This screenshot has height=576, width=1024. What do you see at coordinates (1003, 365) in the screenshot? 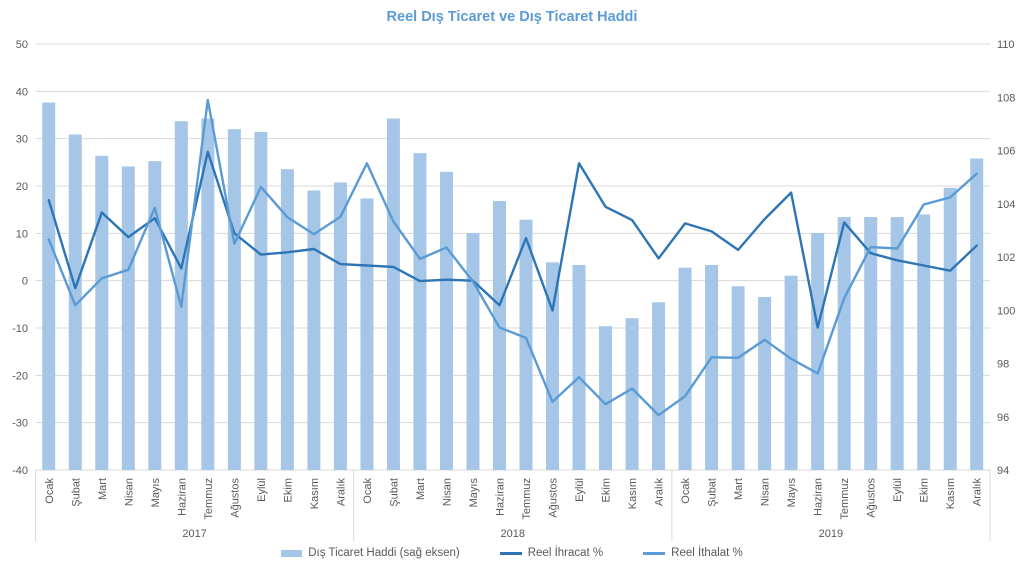
I see `right-axis-tick: 98` at bounding box center [1003, 365].